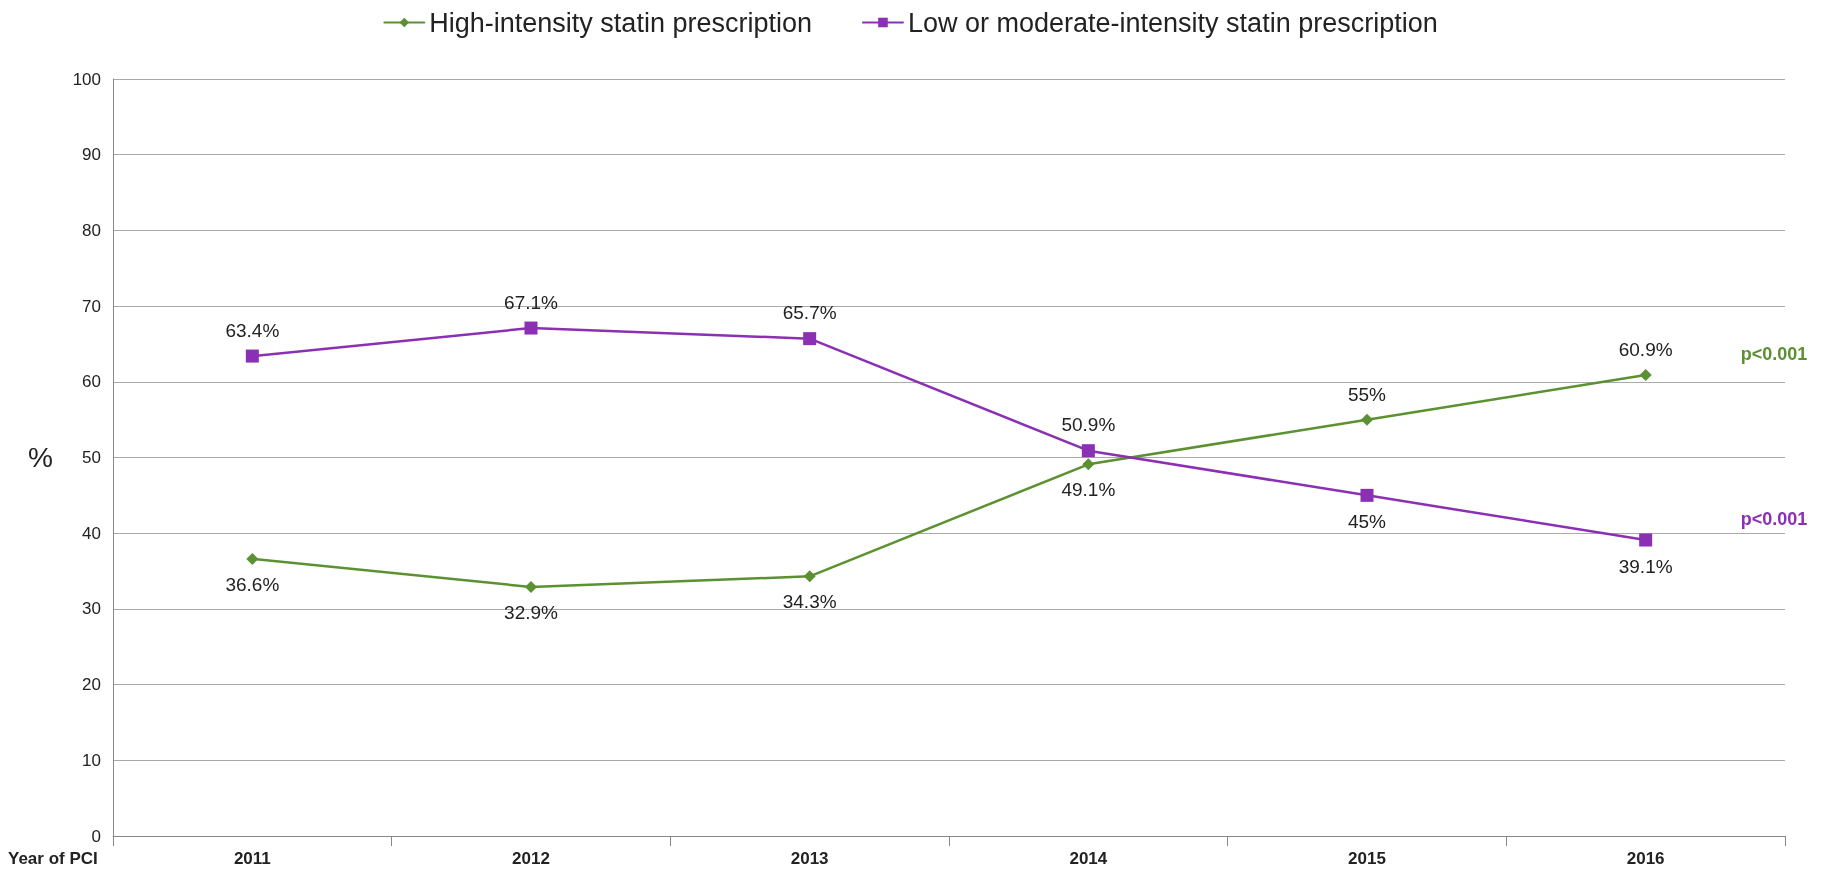  What do you see at coordinates (620, 22) in the screenshot?
I see `legend-label: High-intensity statin prescription` at bounding box center [620, 22].